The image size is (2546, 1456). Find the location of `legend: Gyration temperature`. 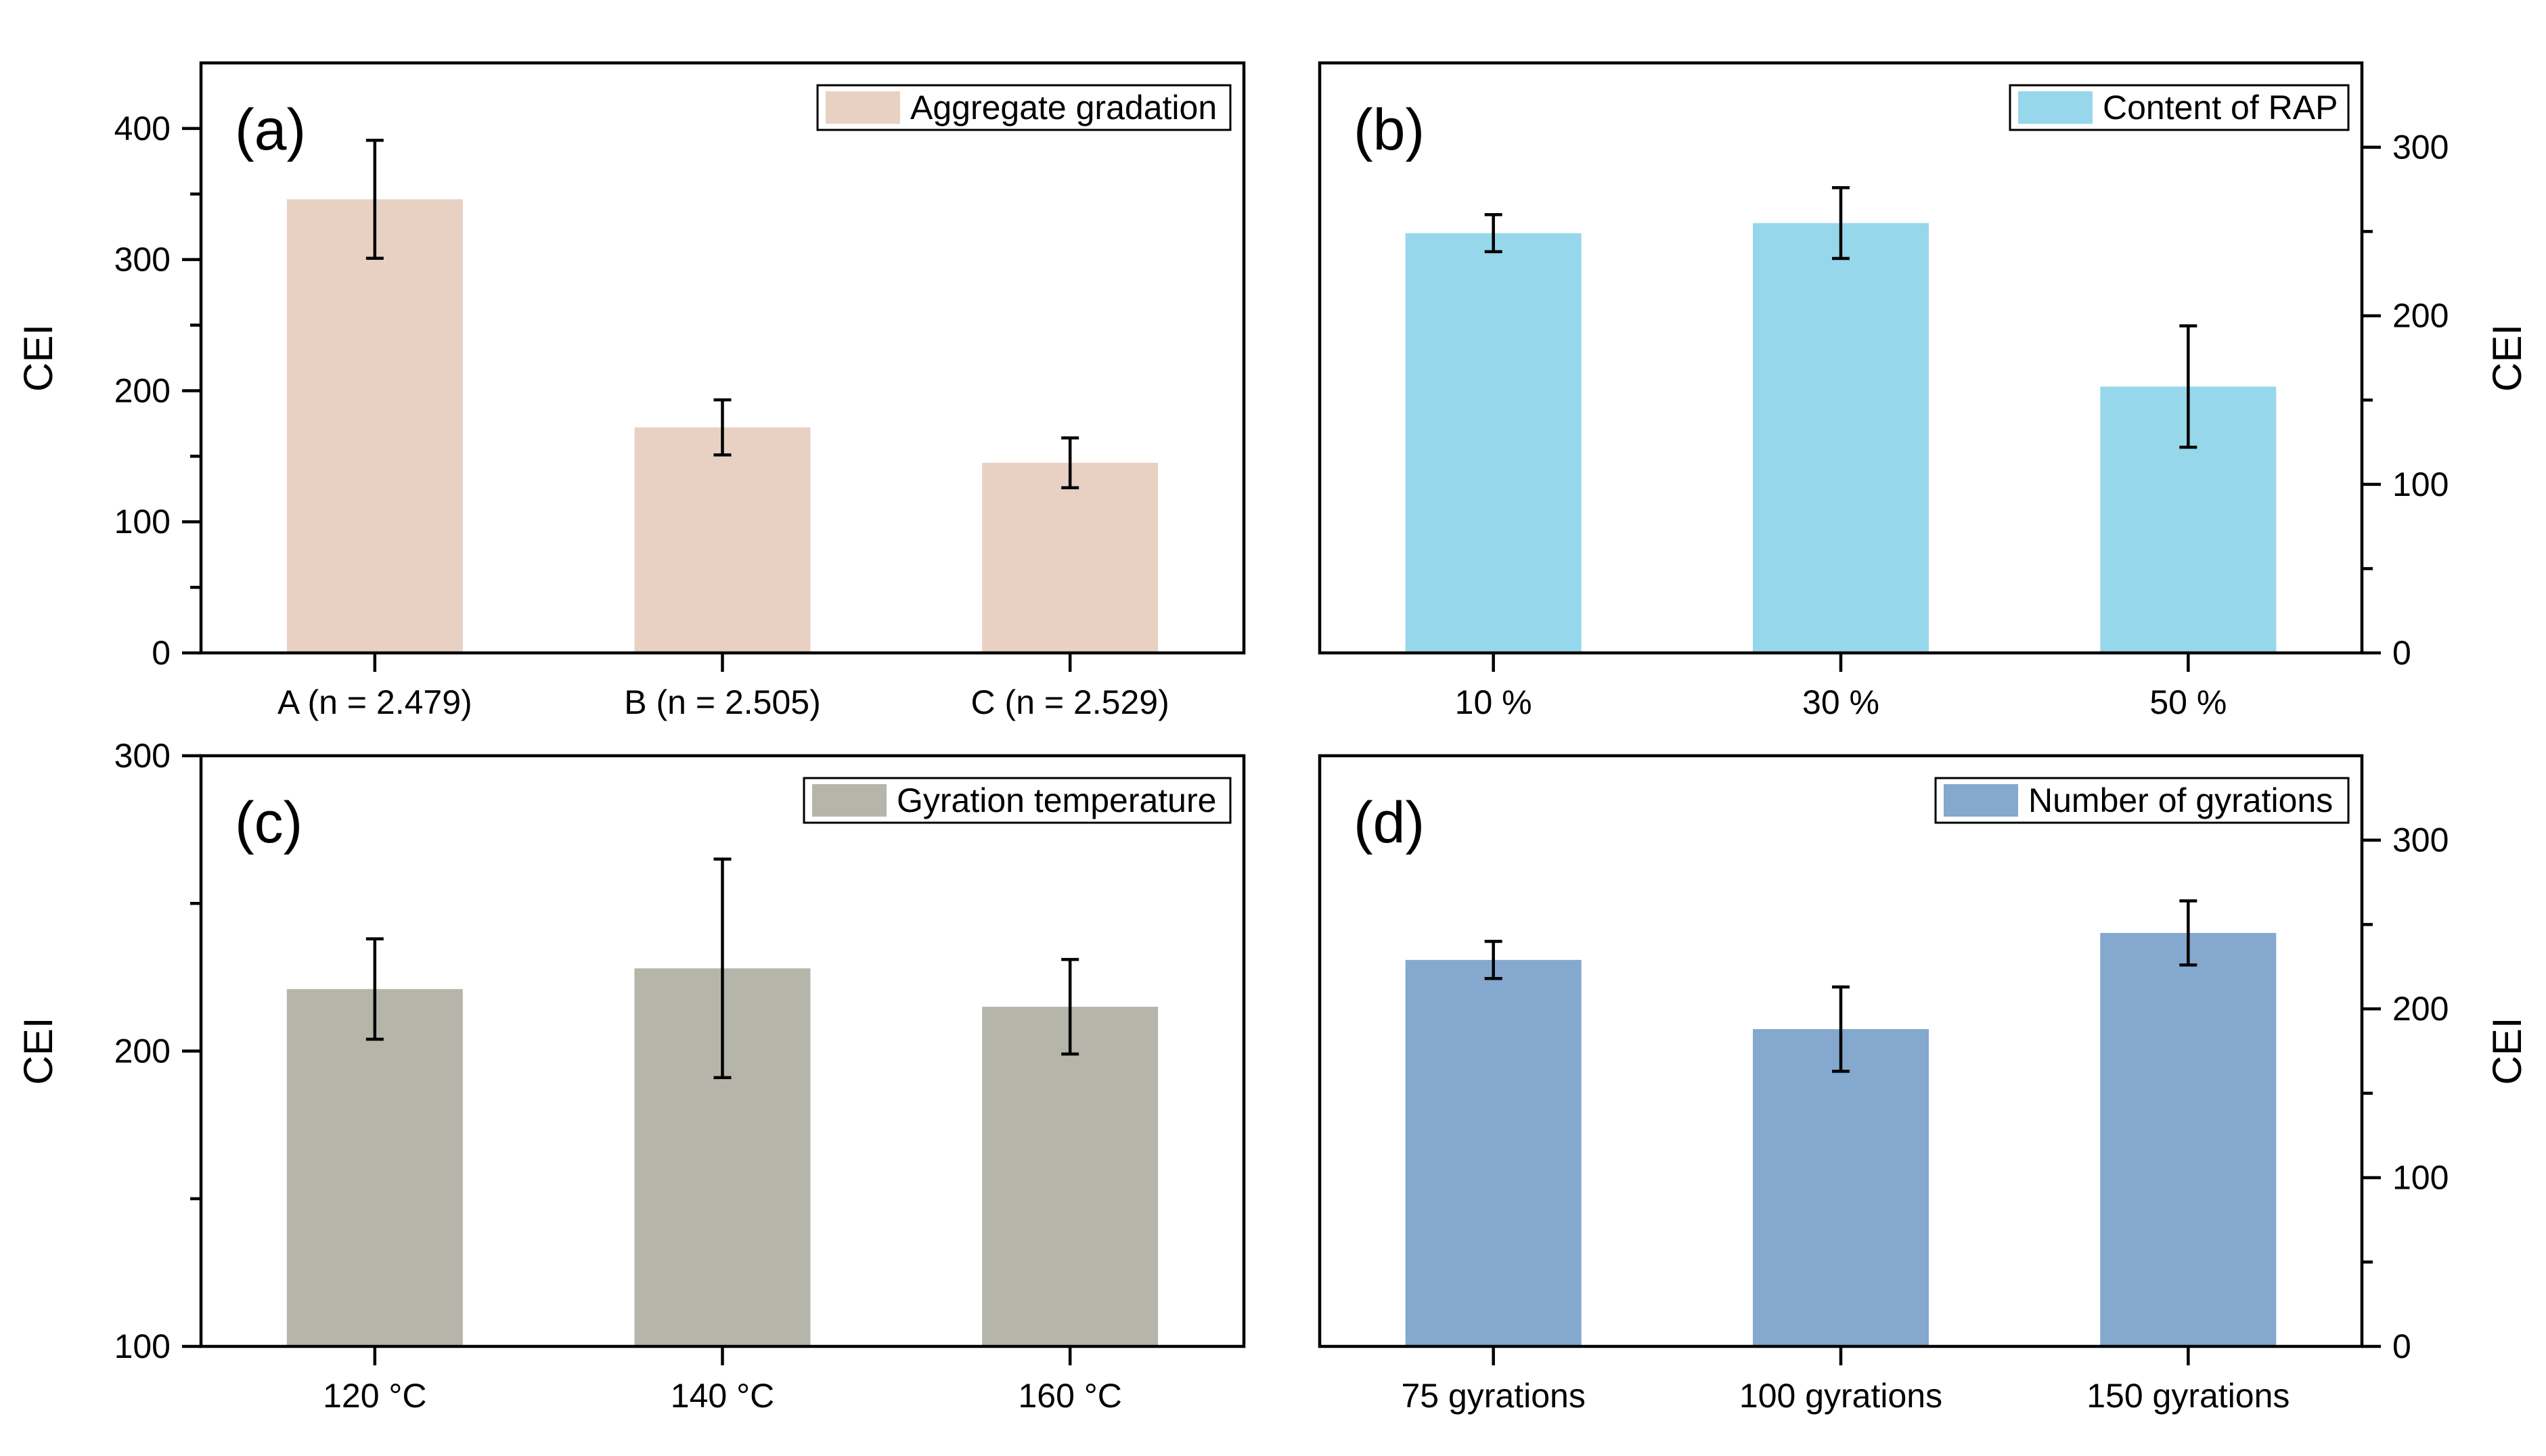

legend: Gyration temperature is located at coordinates (1017, 800).